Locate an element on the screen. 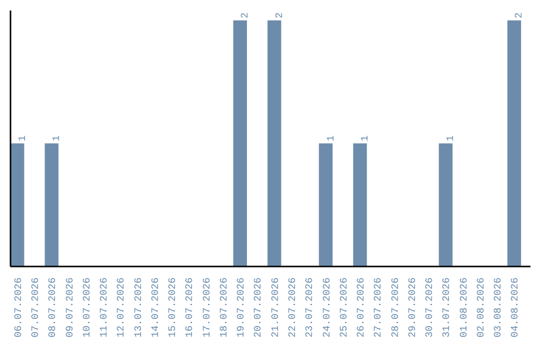 The image size is (540, 340). x-tick-label: 04.08.2026 is located at coordinates (516, 307).